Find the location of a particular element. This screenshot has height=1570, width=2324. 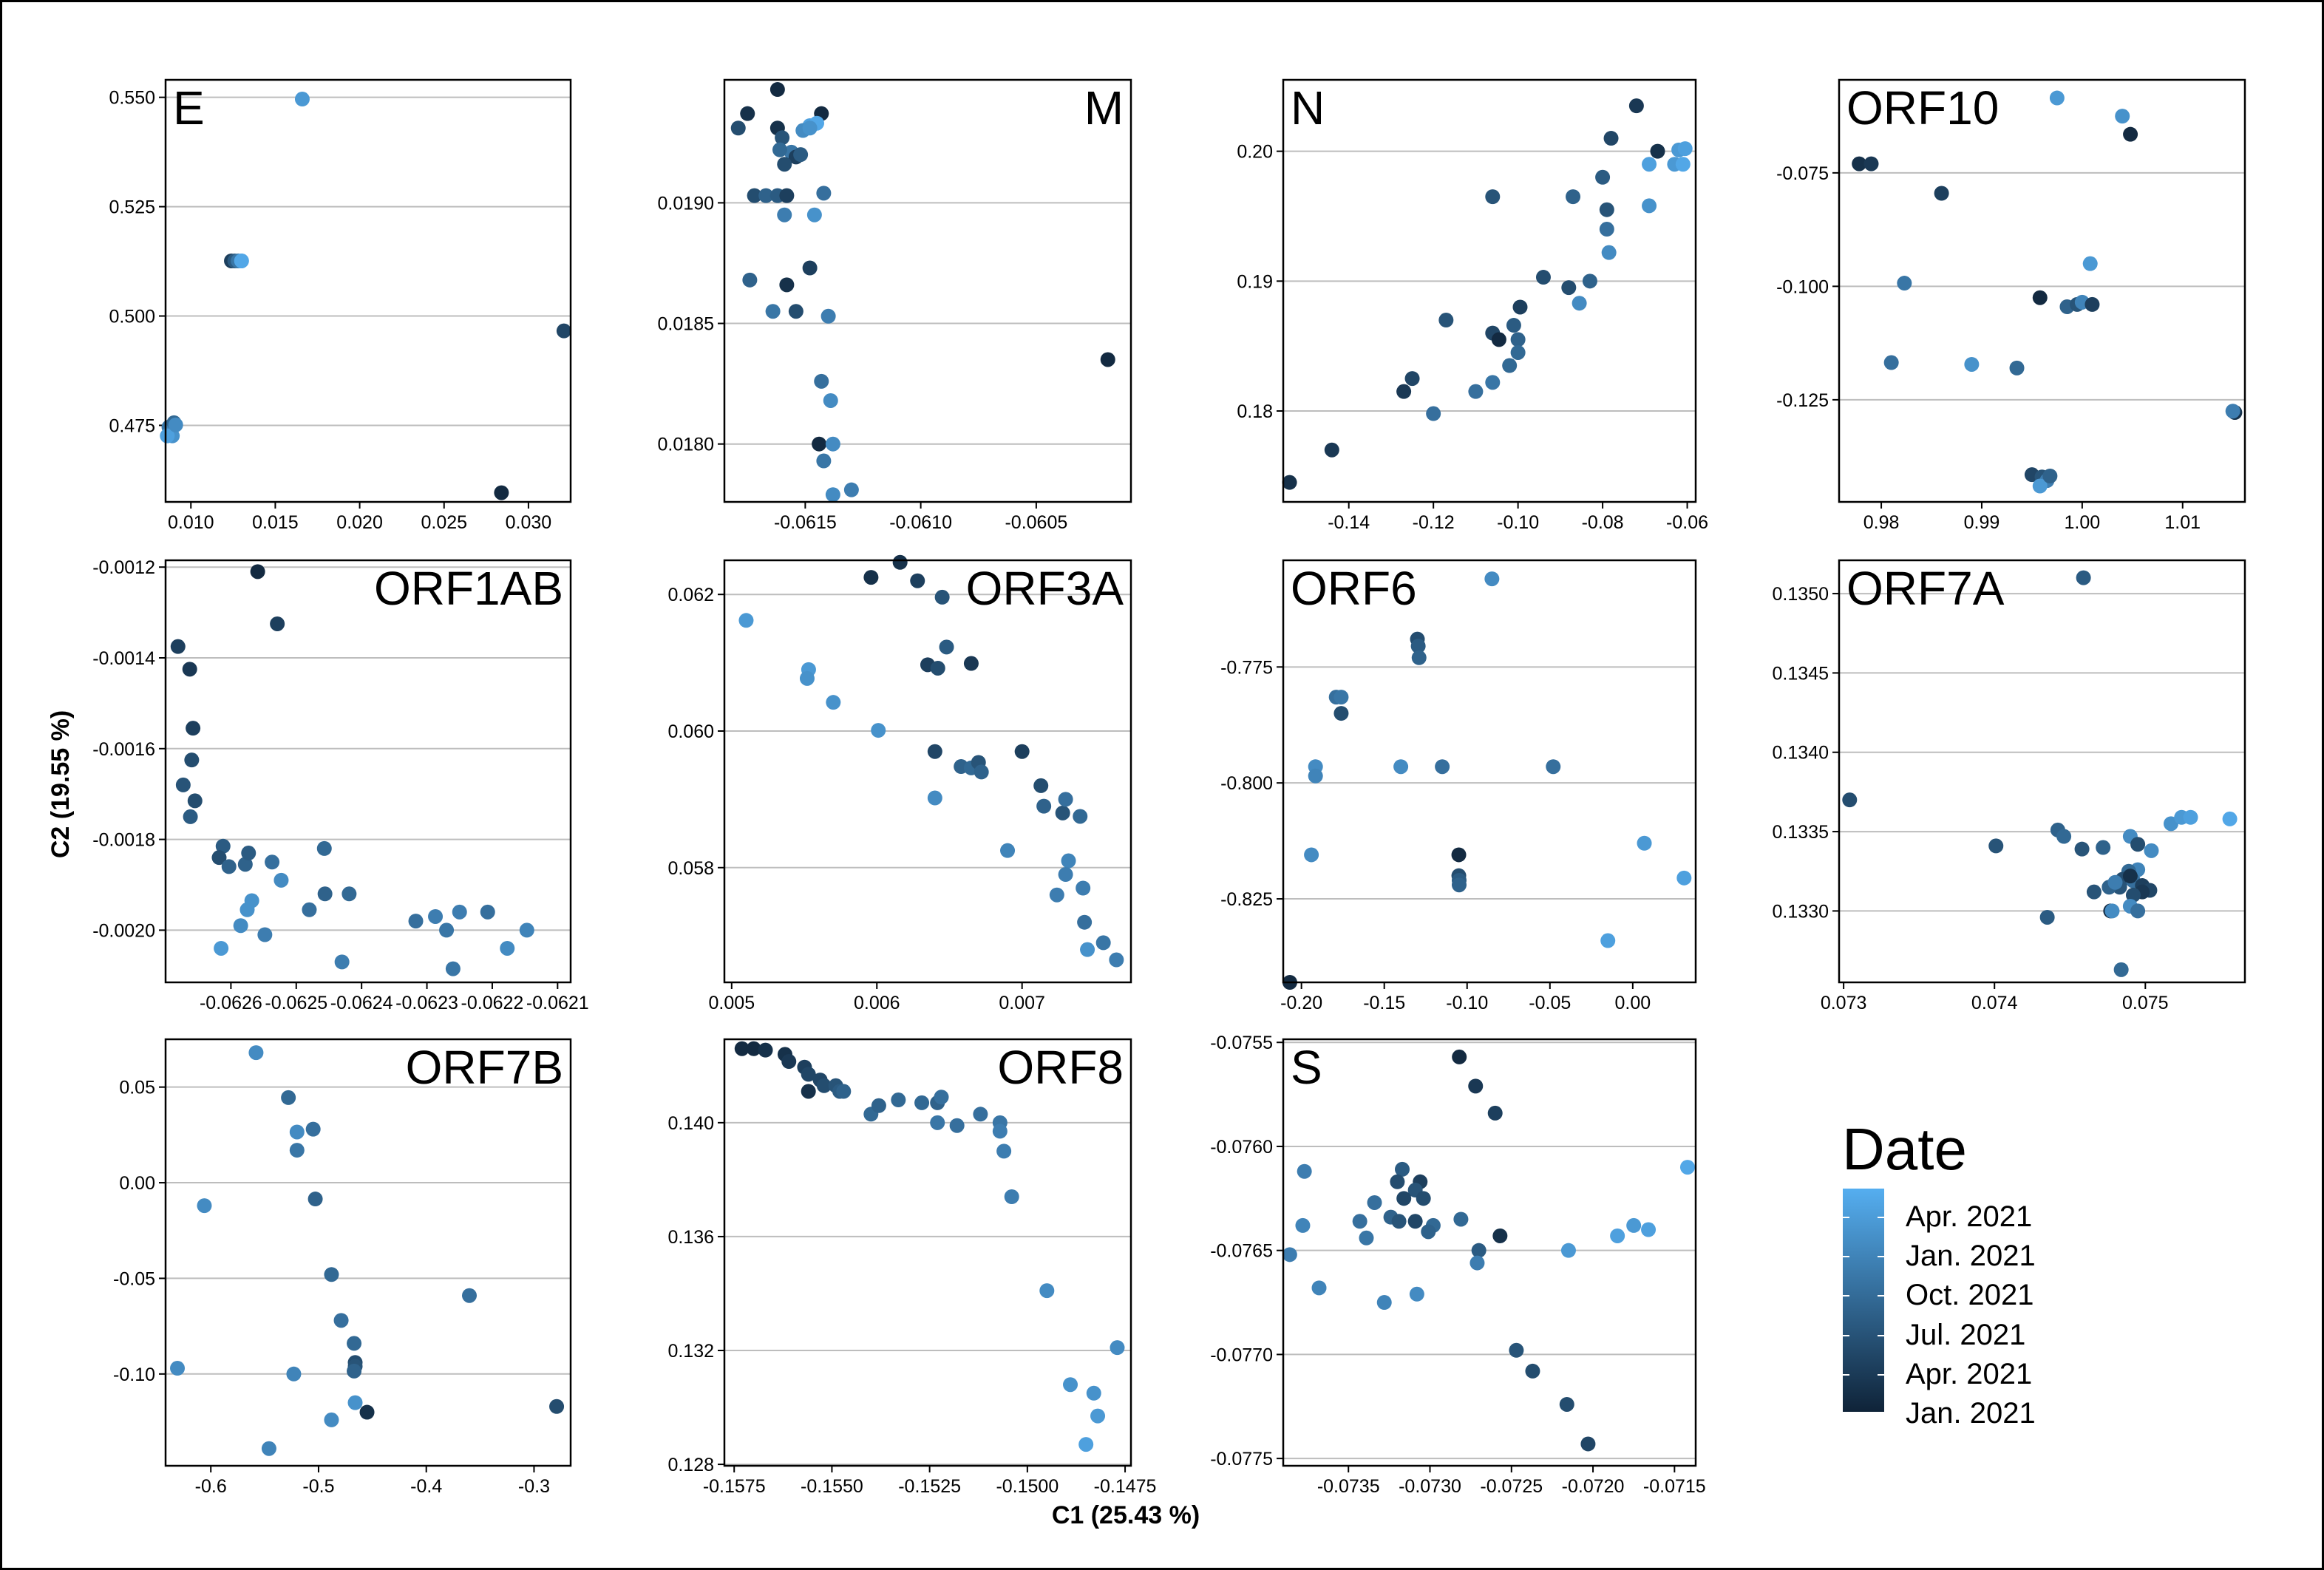

y-tick-label: -0.825 is located at coordinates (1246, 900).